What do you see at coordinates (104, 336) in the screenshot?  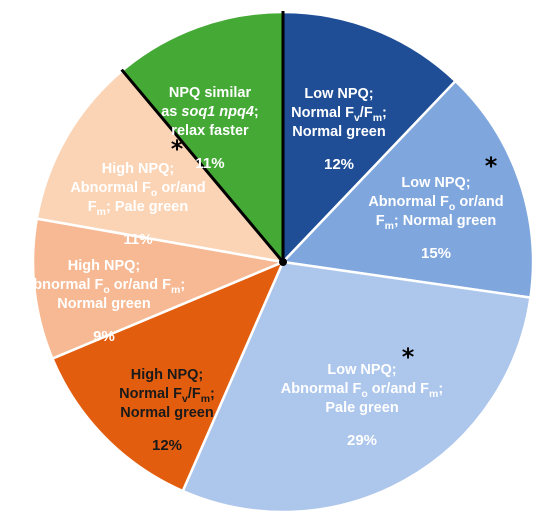 I see `slice-value-label: 9%` at bounding box center [104, 336].